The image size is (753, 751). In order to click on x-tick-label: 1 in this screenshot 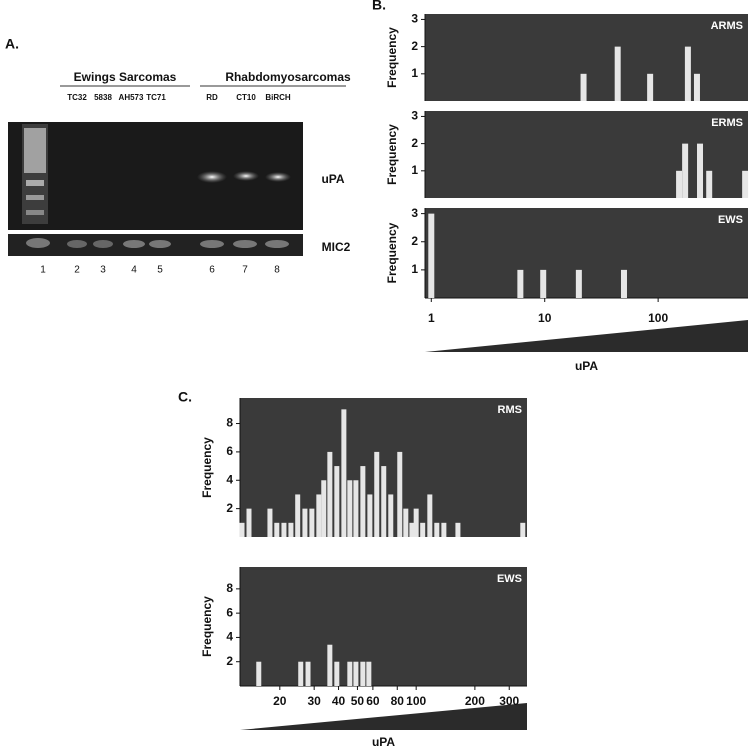, I will do `click(431, 318)`.